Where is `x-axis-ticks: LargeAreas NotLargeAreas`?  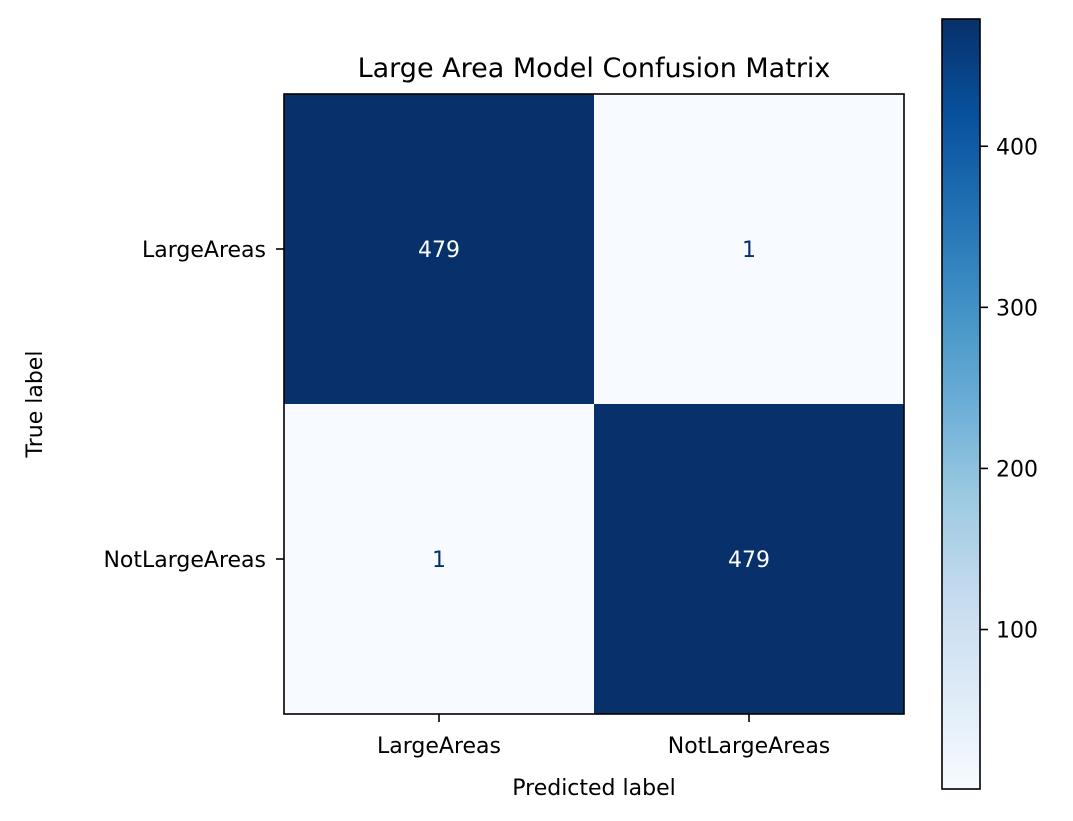 x-axis-ticks: LargeAreas NotLargeAreas is located at coordinates (603, 736).